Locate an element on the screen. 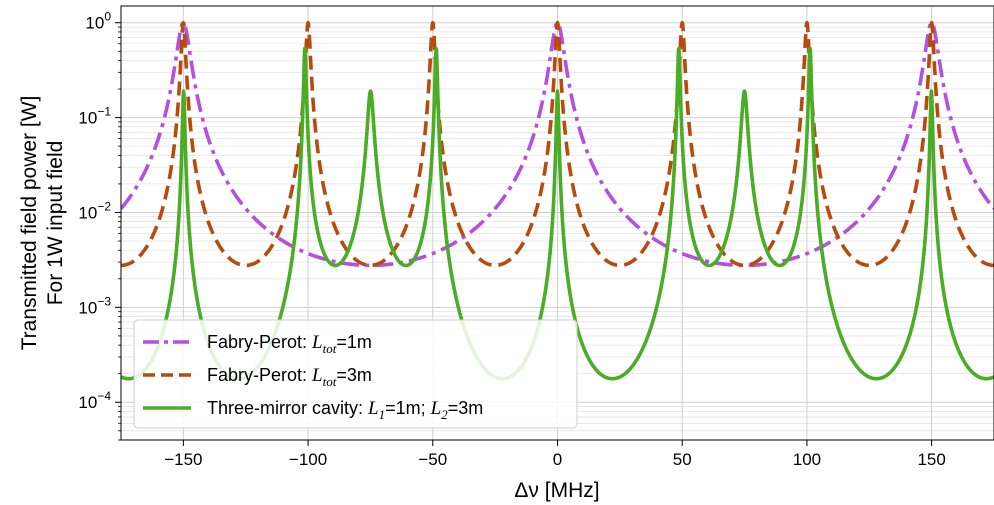 Image resolution: width=994 pixels, height=505 pixels. x-tick-label: 50 is located at coordinates (682, 459).